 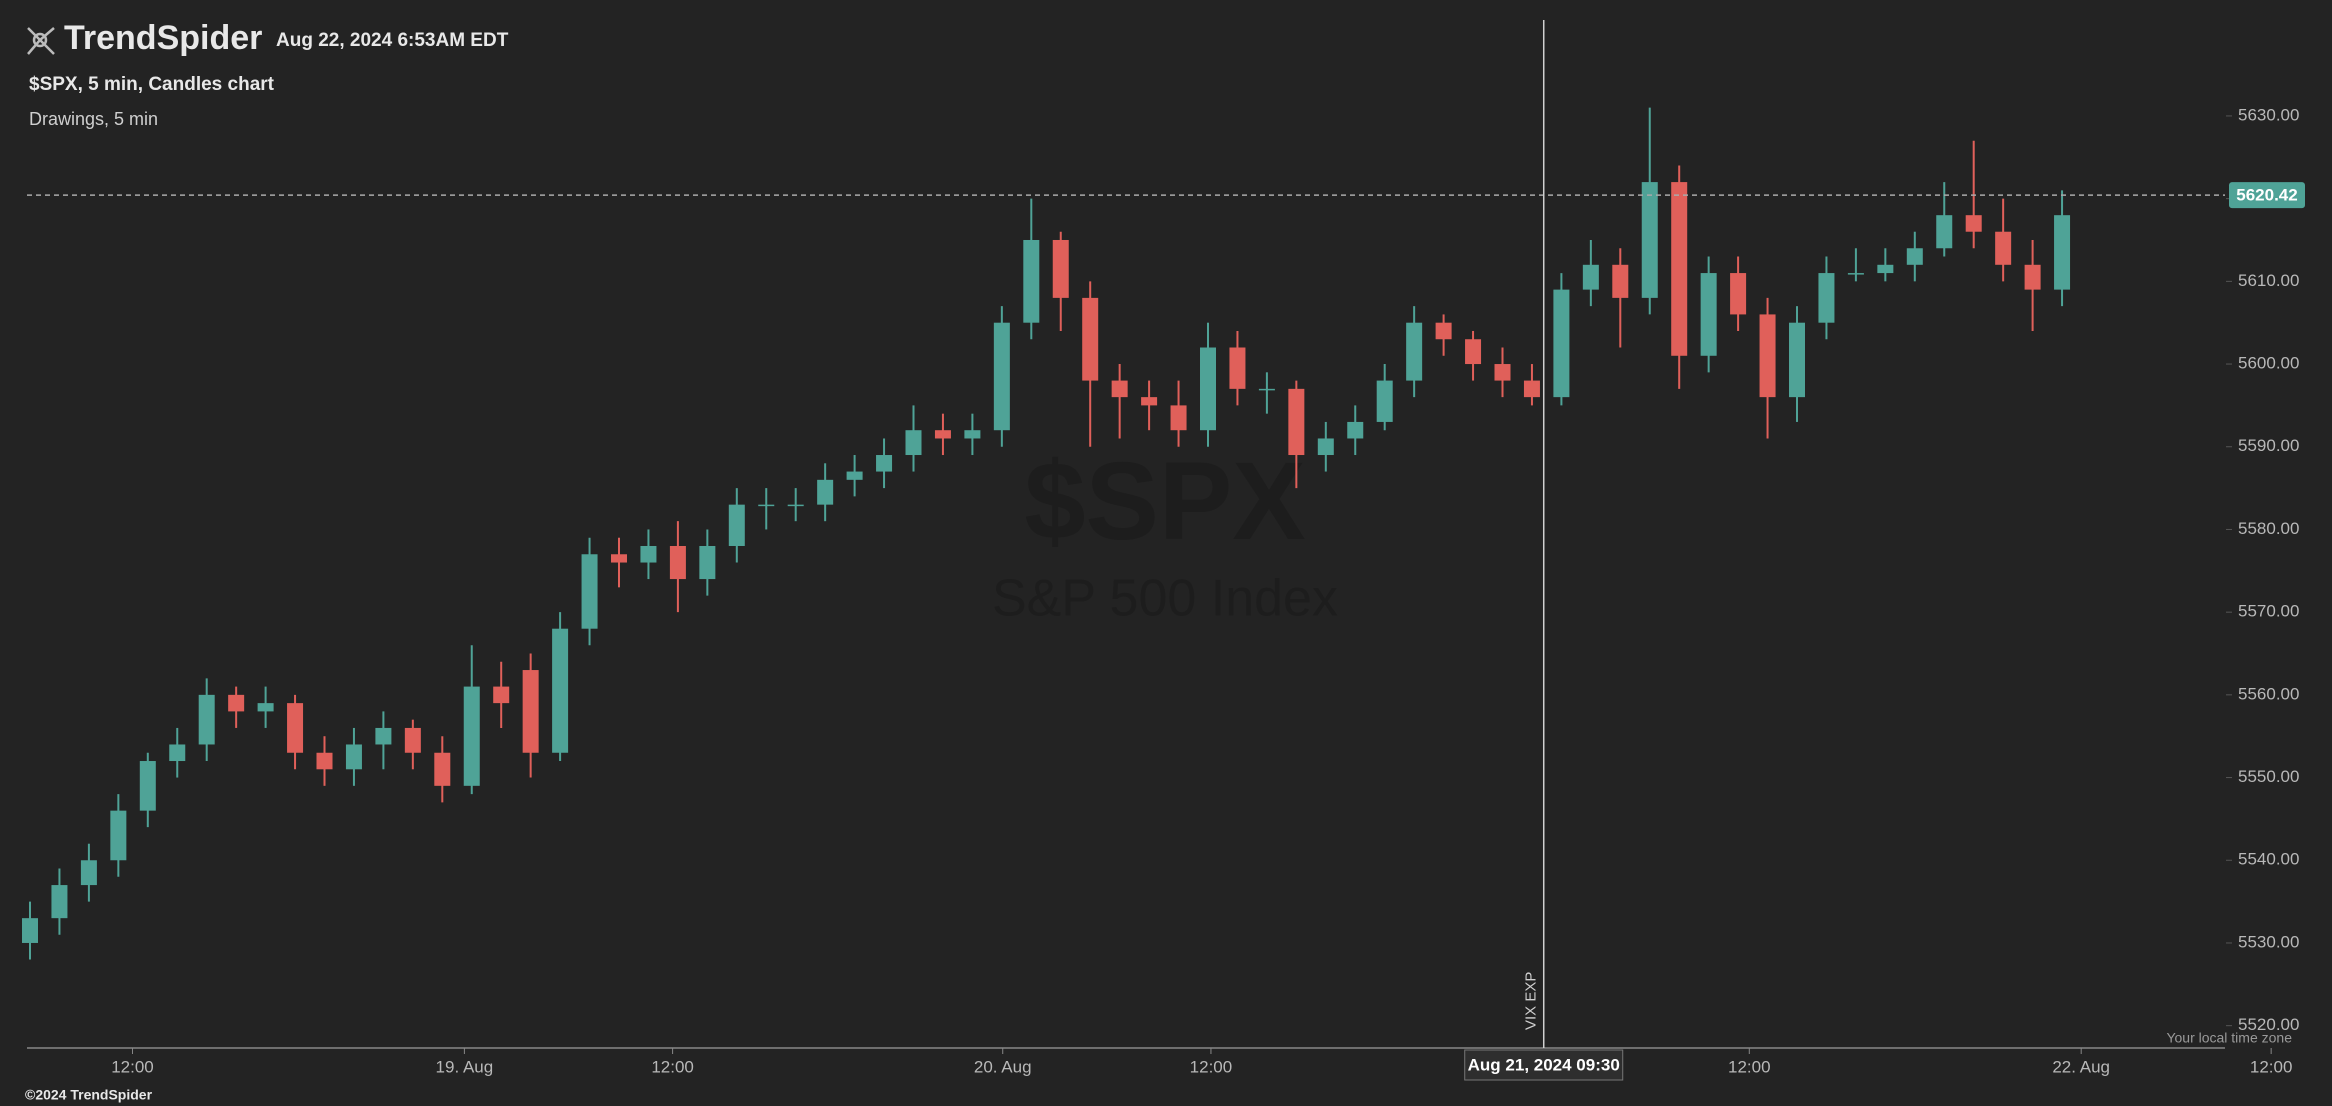 What do you see at coordinates (392, 40) in the screenshot?
I see `timestamp: Aug 22, 2024 6:53AM EDT` at bounding box center [392, 40].